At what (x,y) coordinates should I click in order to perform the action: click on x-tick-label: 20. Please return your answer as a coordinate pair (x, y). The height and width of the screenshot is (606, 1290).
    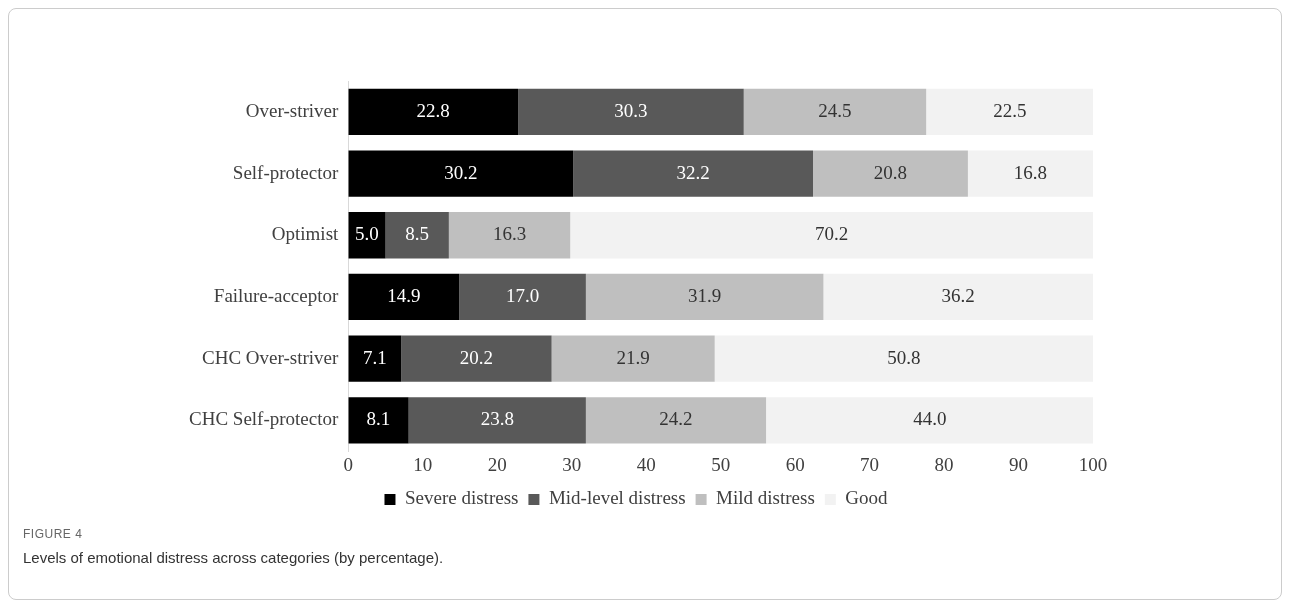
    Looking at the image, I should click on (497, 464).